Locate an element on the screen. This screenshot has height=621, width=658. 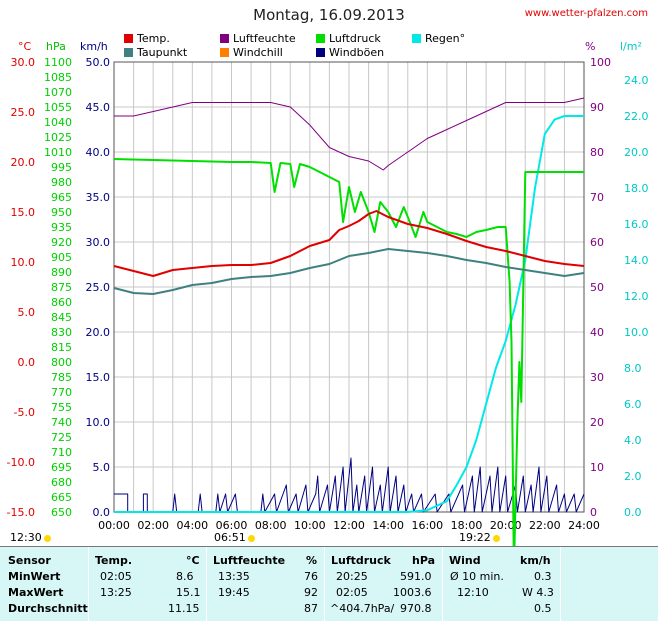
x-tick-label: 02:00 is located at coordinates (153, 525).